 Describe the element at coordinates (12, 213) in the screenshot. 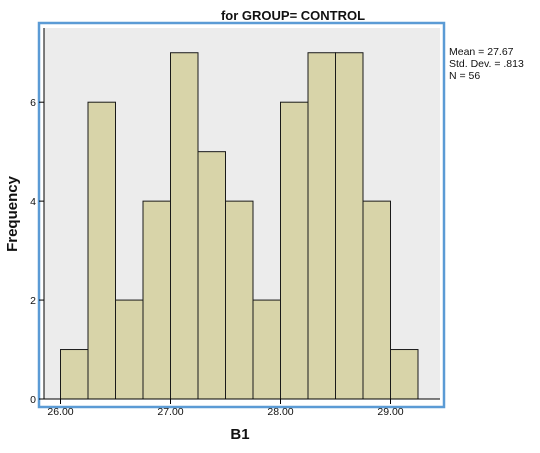

I see `y-axis-label: Frequency` at that location.